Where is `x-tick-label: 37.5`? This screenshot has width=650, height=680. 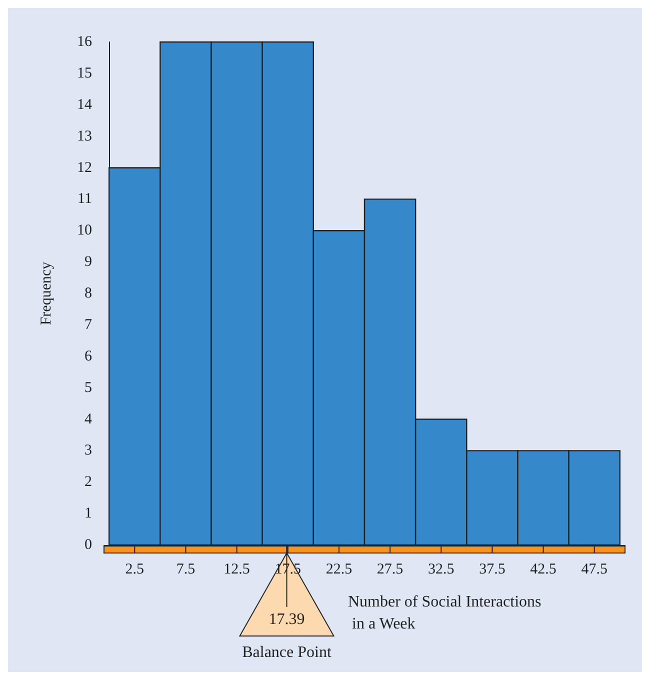 x-tick-label: 37.5 is located at coordinates (492, 570).